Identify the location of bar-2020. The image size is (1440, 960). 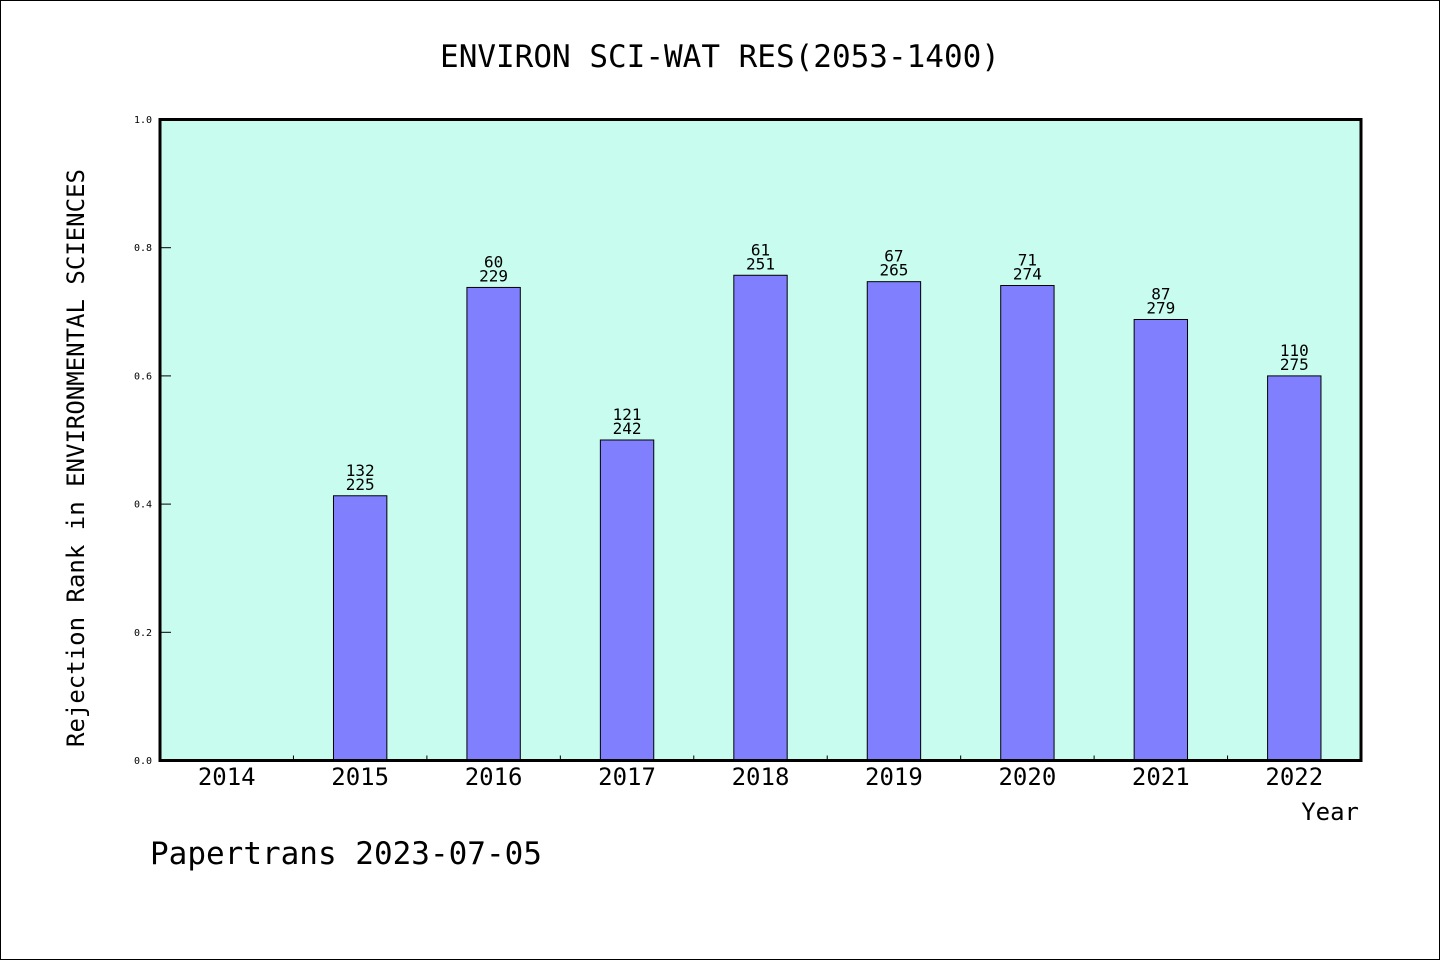
(1027, 523).